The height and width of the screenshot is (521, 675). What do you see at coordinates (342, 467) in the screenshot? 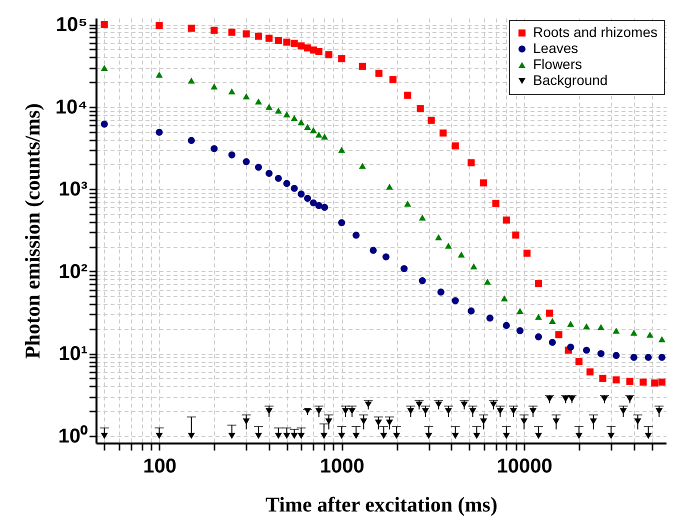
I see `x-tick-label: 1000` at bounding box center [342, 467].